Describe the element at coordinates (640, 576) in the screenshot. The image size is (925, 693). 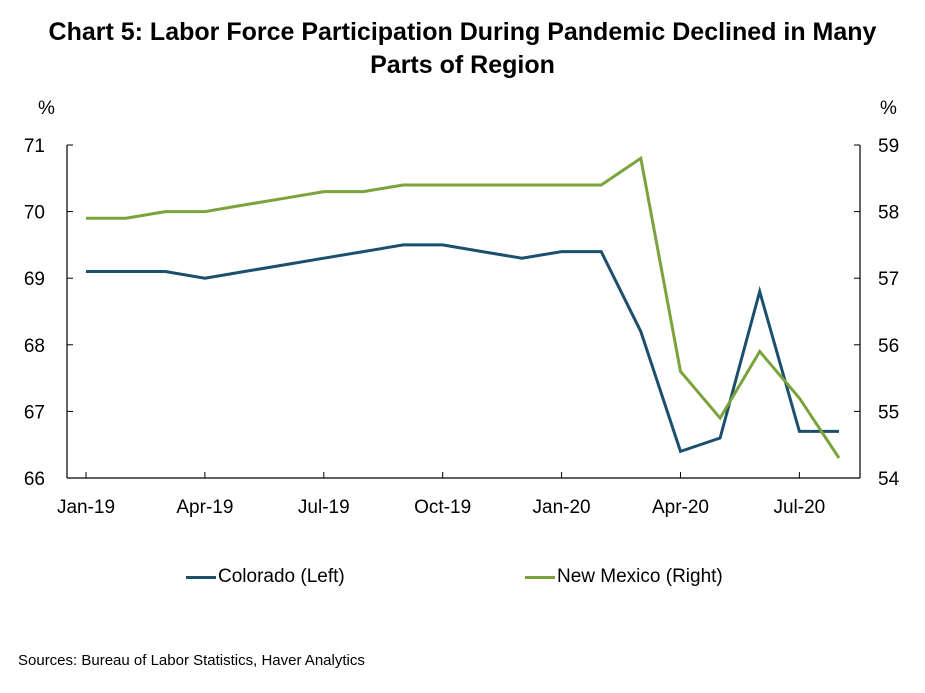
I see `legend-label-new-mexico: New Mexico (Right)` at that location.